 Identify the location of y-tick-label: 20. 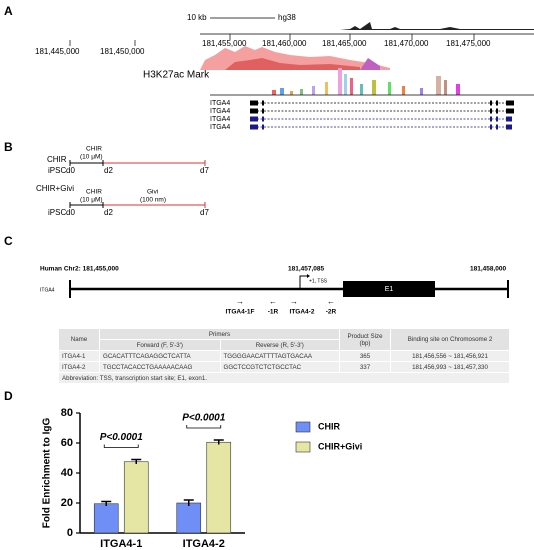
(67, 503).